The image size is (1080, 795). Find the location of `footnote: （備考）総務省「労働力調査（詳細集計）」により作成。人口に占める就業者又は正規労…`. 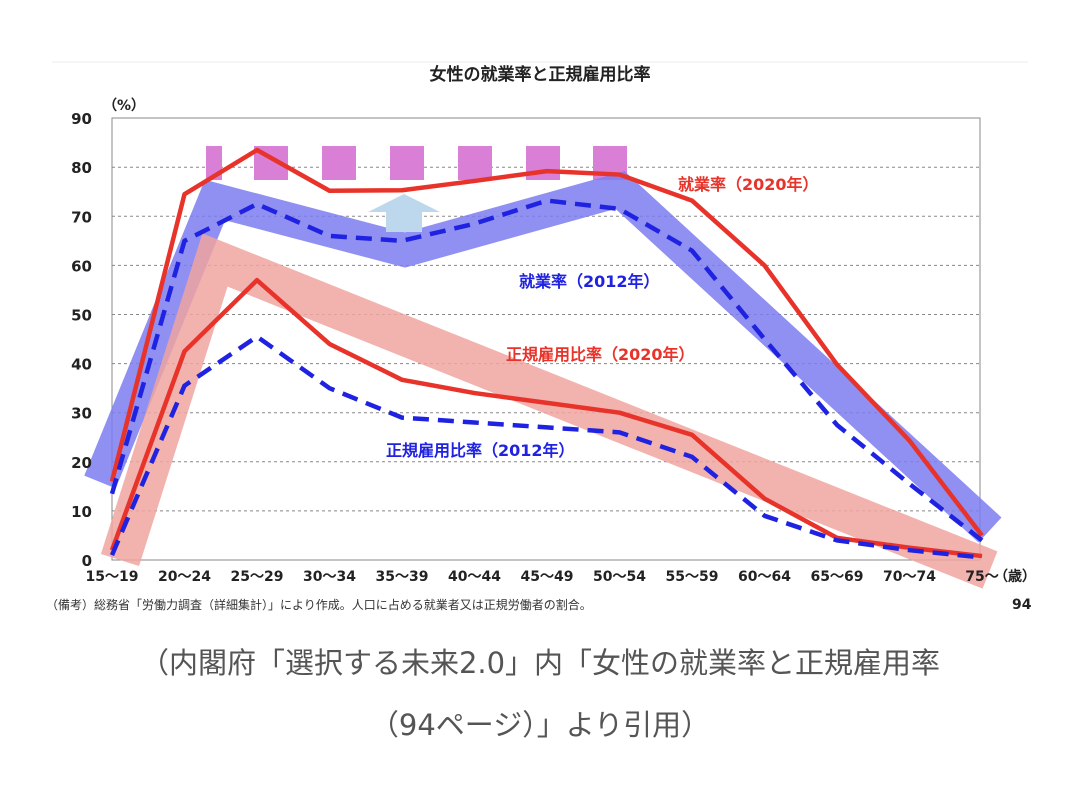

footnote: （備考）総務省「労働力調査（詳細集計）」により作成。人口に占める就業者又は正規労… is located at coordinates (319, 604).